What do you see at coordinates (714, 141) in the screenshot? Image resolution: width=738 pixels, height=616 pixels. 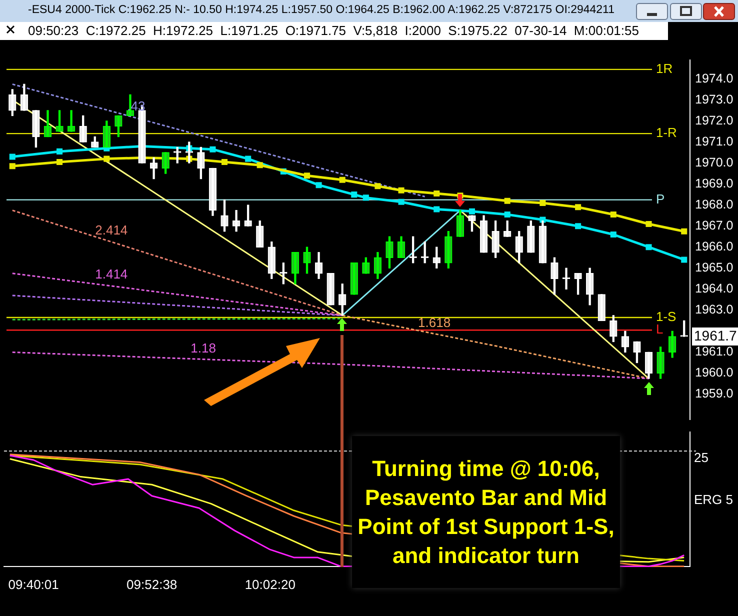 I see `y-tick-label: 1971.0` at bounding box center [714, 141].